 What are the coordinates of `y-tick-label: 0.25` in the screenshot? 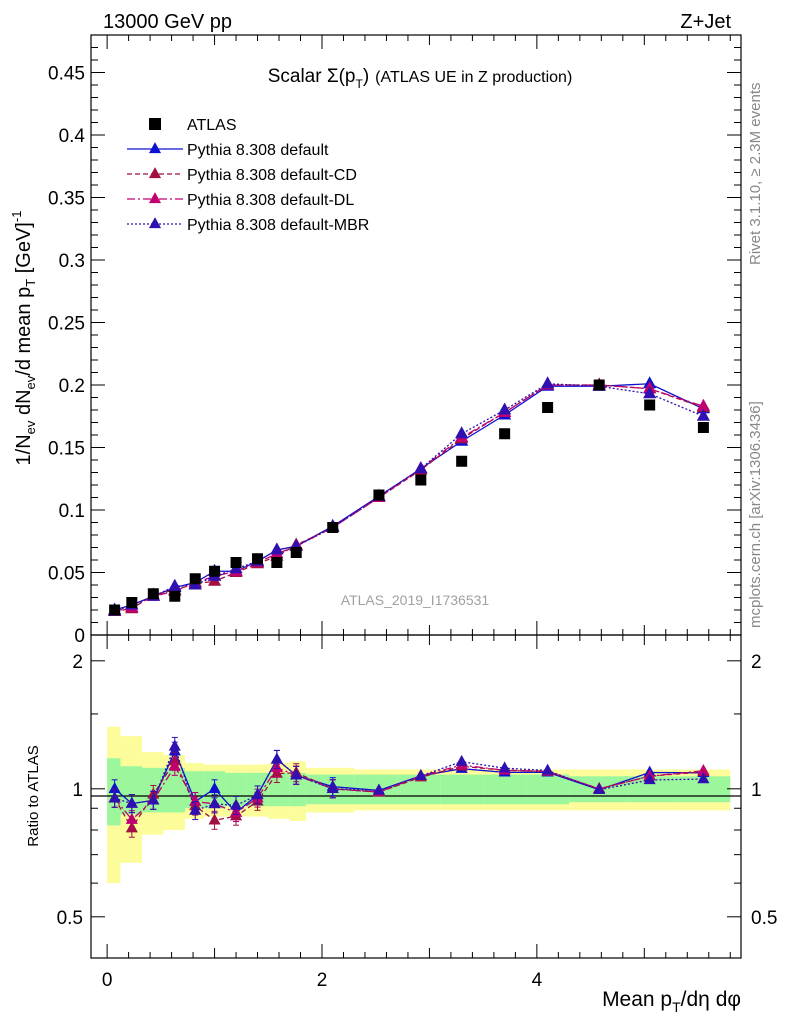 It's located at (66, 324).